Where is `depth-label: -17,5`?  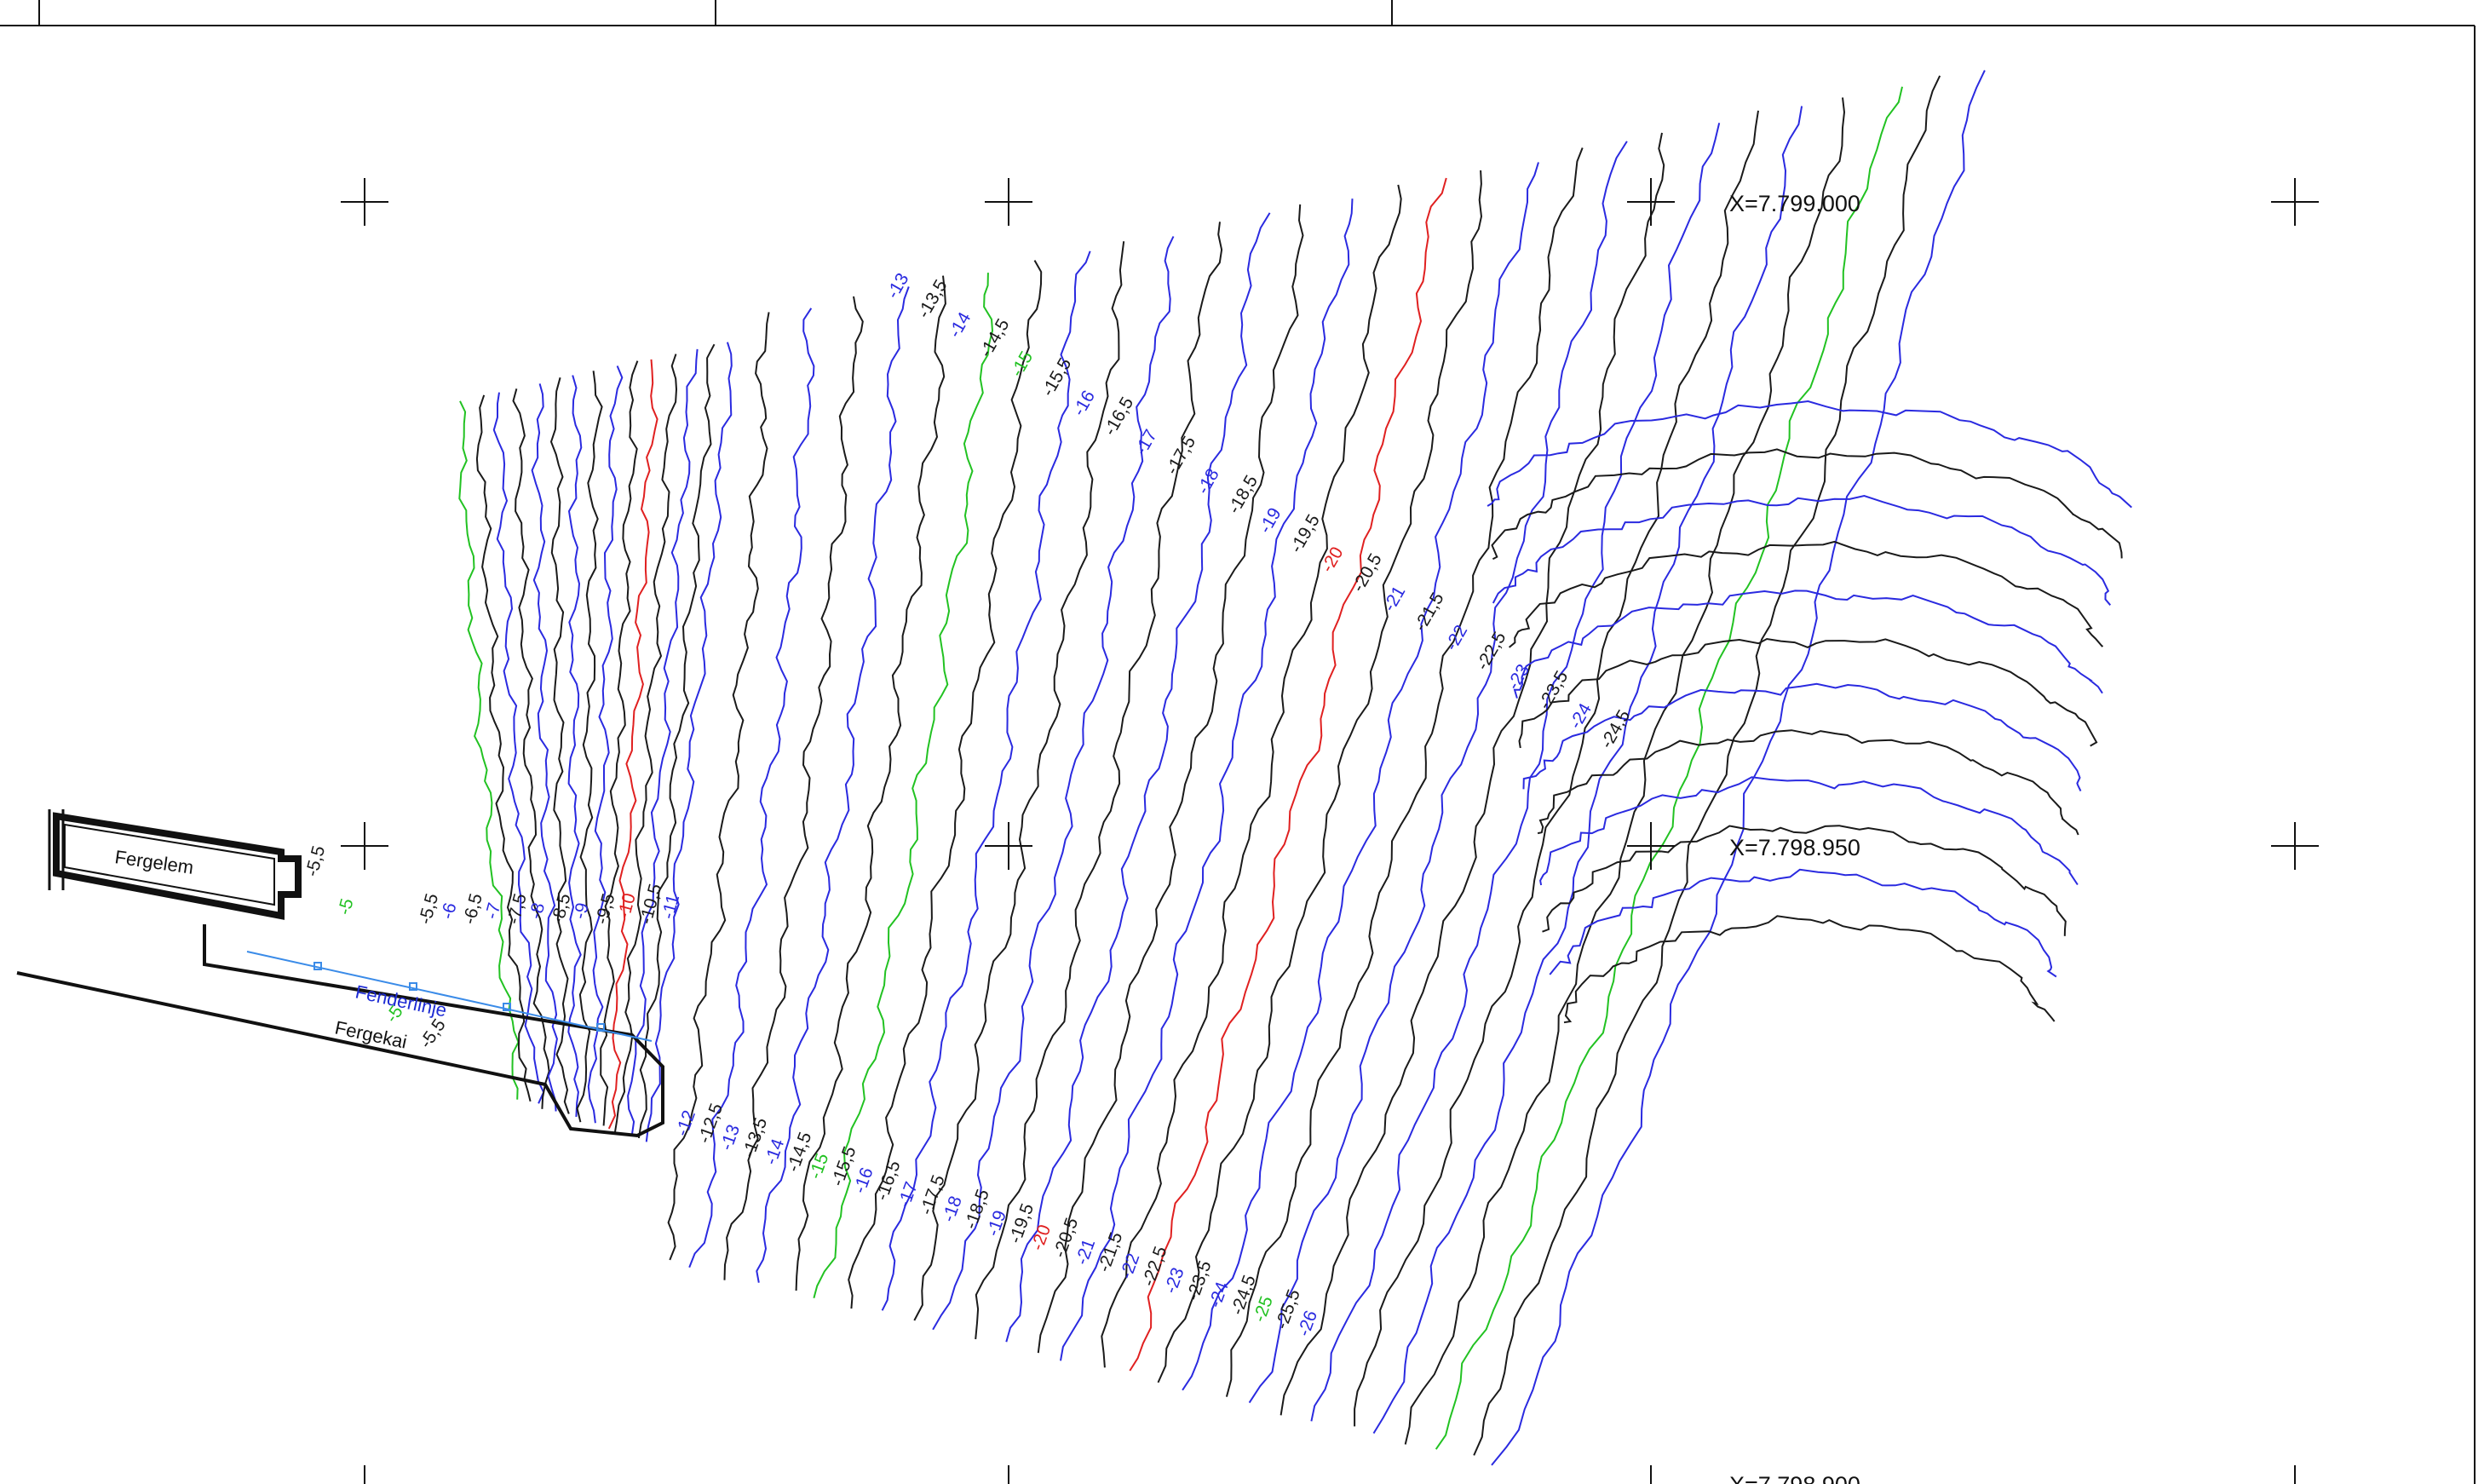
depth-label: -17,5 is located at coordinates (1180, 455).